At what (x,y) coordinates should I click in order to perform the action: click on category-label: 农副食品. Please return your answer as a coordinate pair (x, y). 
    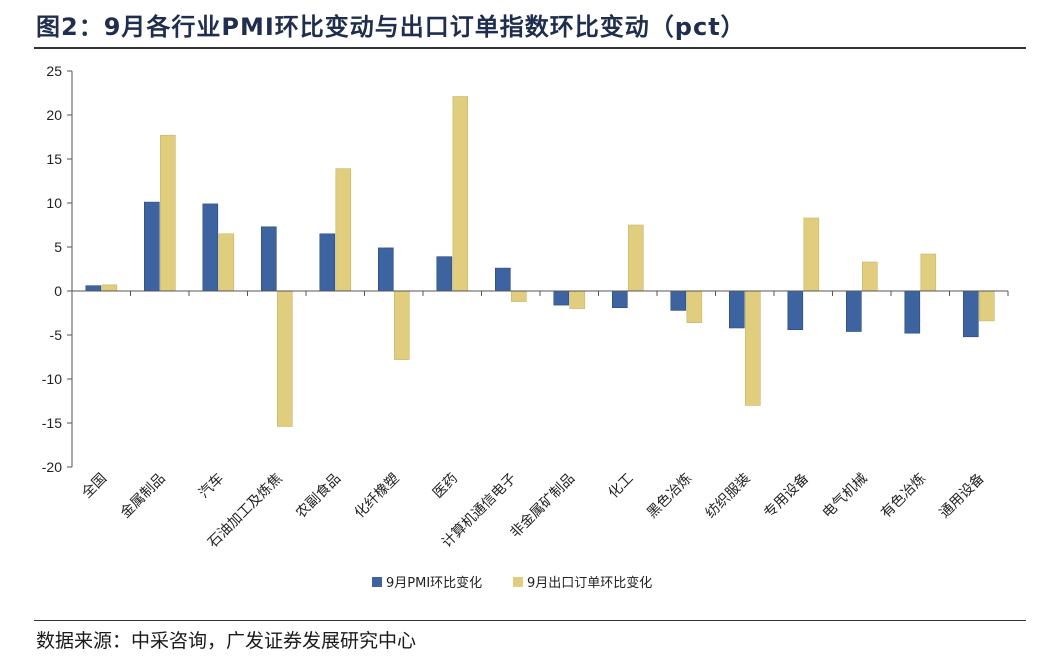
    Looking at the image, I should click on (318, 496).